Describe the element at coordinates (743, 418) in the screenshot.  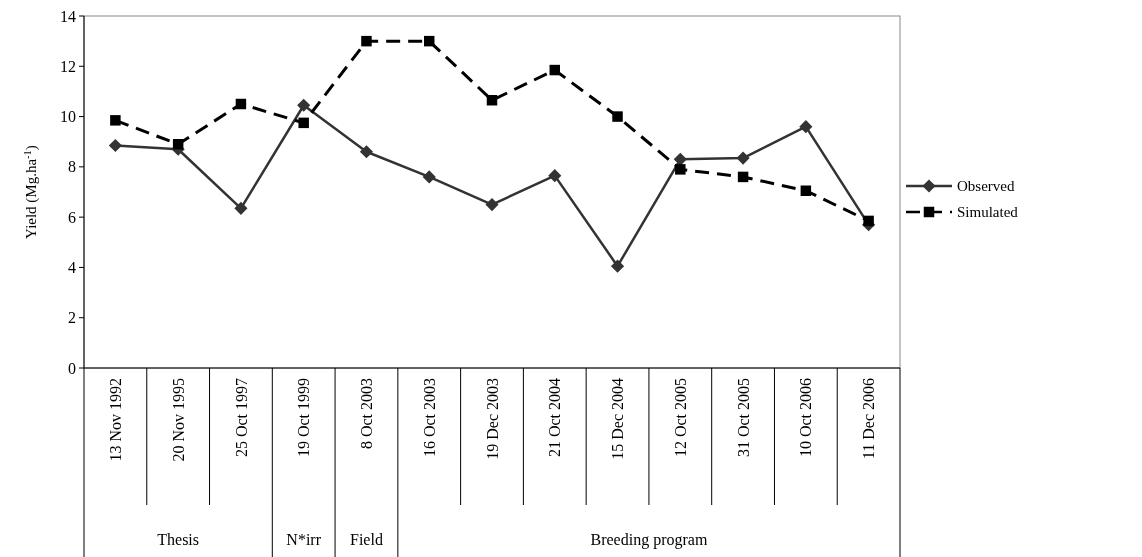
I see `x-tick-label: 31 Oct 2005` at that location.